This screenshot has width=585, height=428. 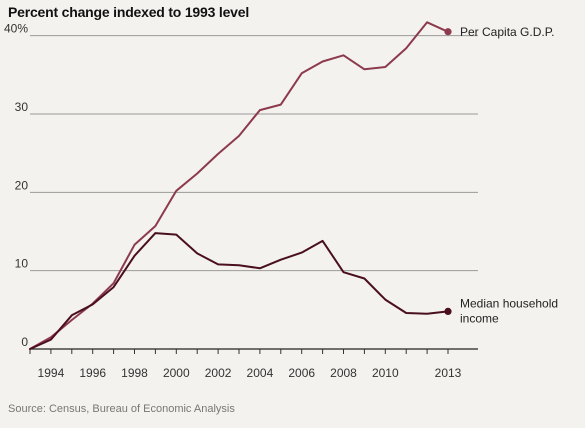 I want to click on y-tick-label: 40%, so click(x=16, y=29).